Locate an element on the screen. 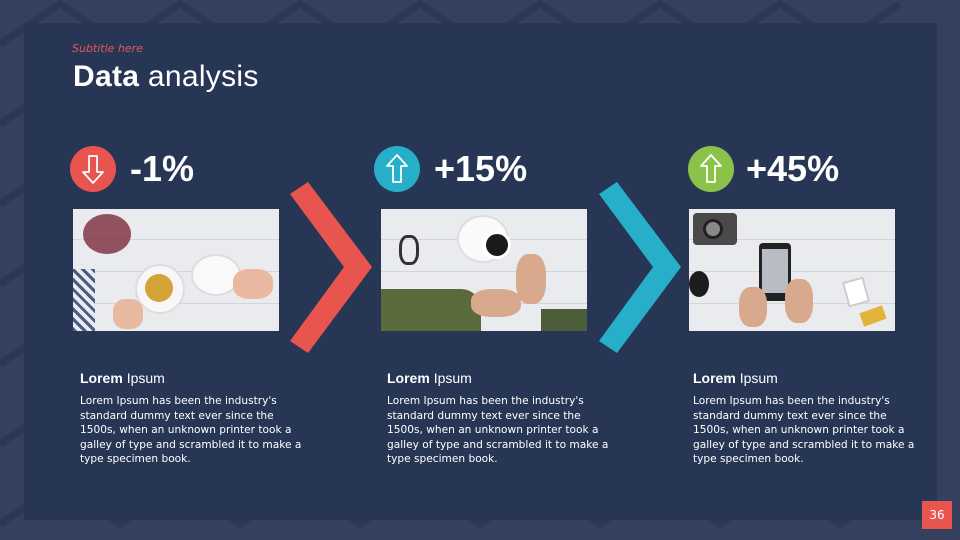  page-number: 36 is located at coordinates (937, 515).